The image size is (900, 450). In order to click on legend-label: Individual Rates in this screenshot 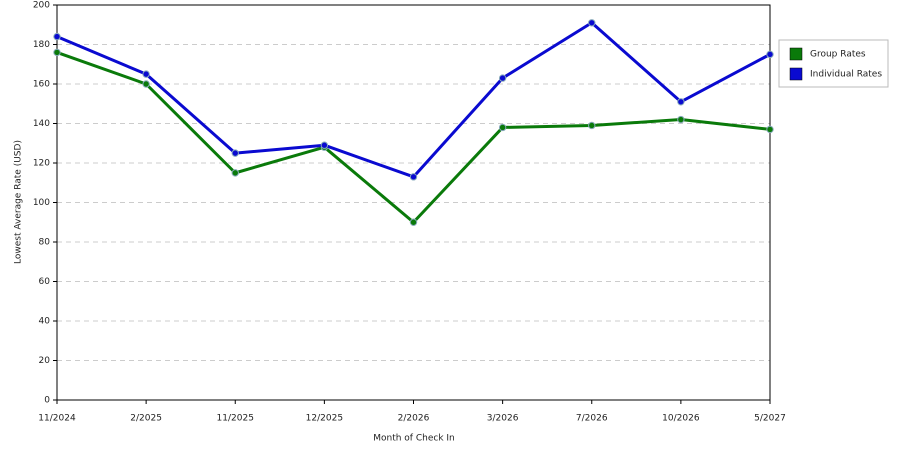, I will do `click(846, 75)`.